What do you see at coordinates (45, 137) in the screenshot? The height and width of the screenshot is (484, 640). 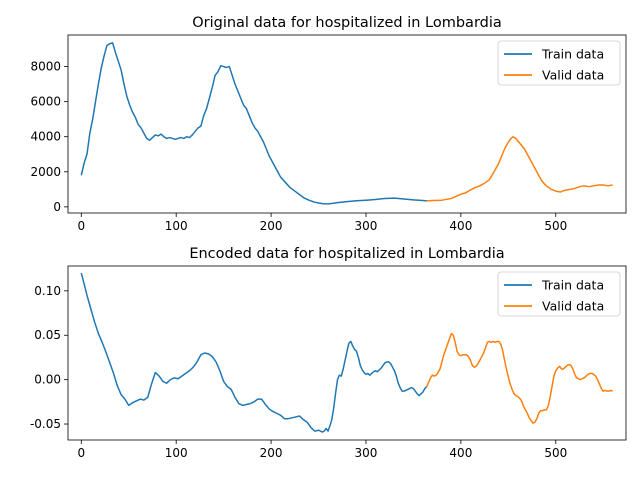 I see `y-tick-label: 4000` at bounding box center [45, 137].